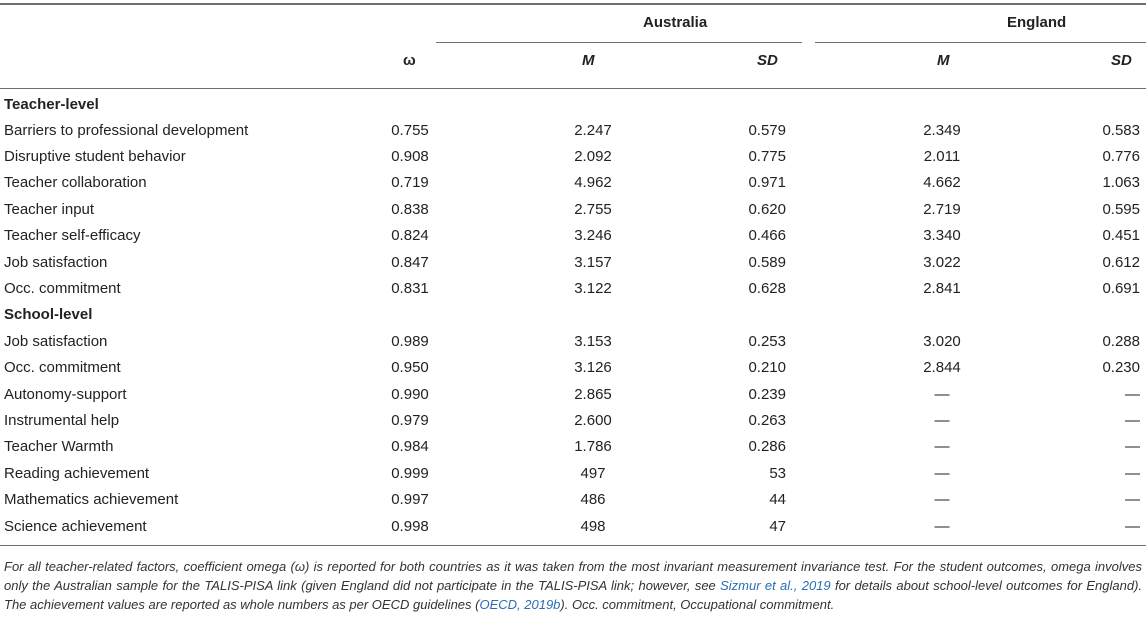 This screenshot has height=618, width=1146. What do you see at coordinates (767, 341) in the screenshot?
I see `cell-australia-sd: 0.253` at bounding box center [767, 341].